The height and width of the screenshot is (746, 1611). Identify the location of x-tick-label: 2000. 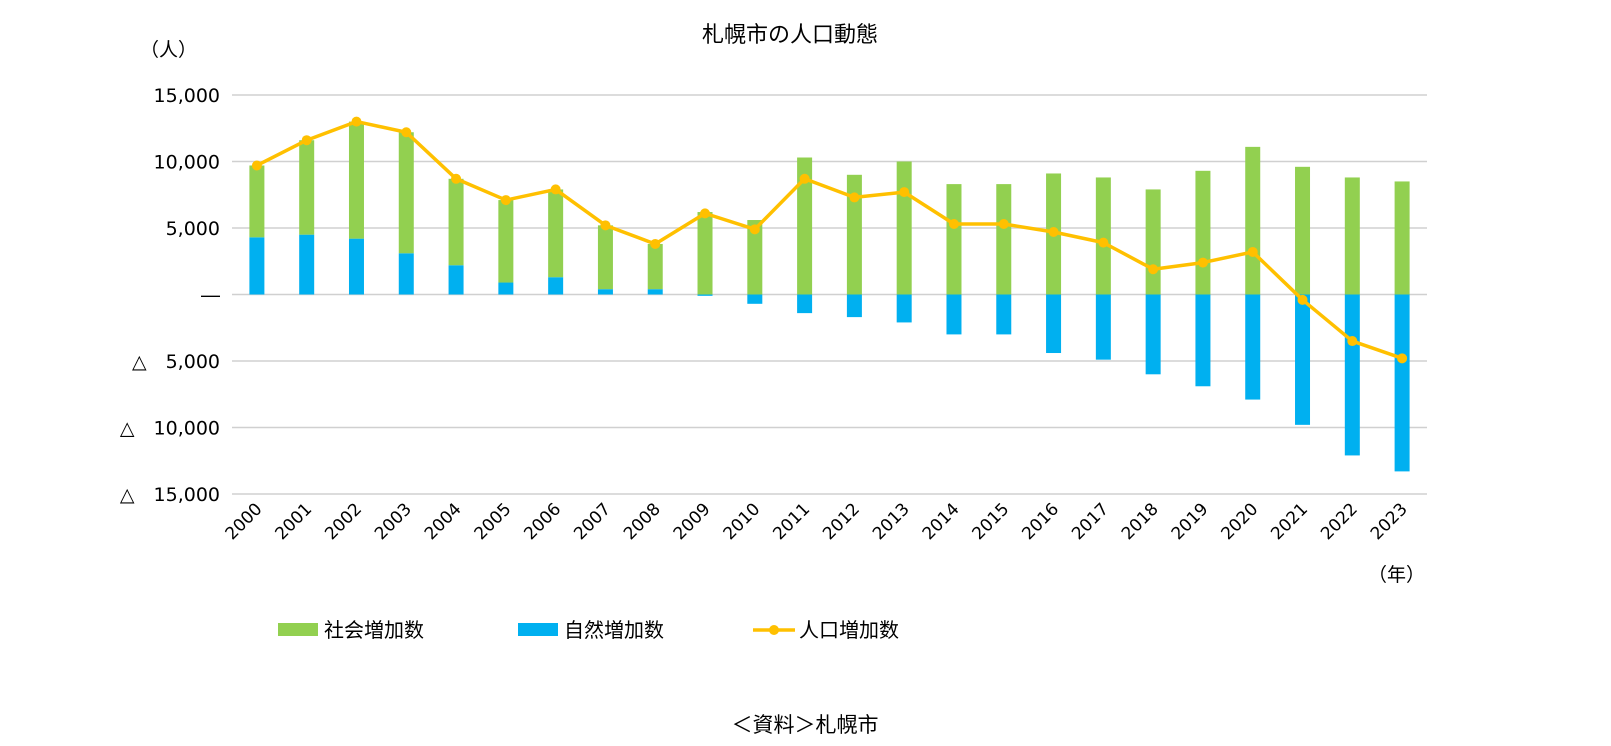
(244, 521).